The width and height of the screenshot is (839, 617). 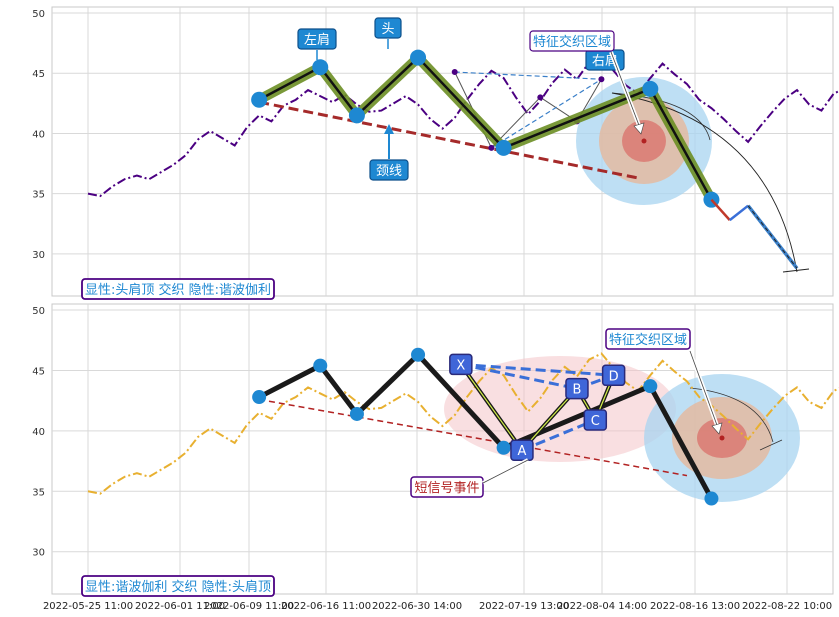 What do you see at coordinates (771, 445) in the screenshot?
I see `zone-tick` at bounding box center [771, 445].